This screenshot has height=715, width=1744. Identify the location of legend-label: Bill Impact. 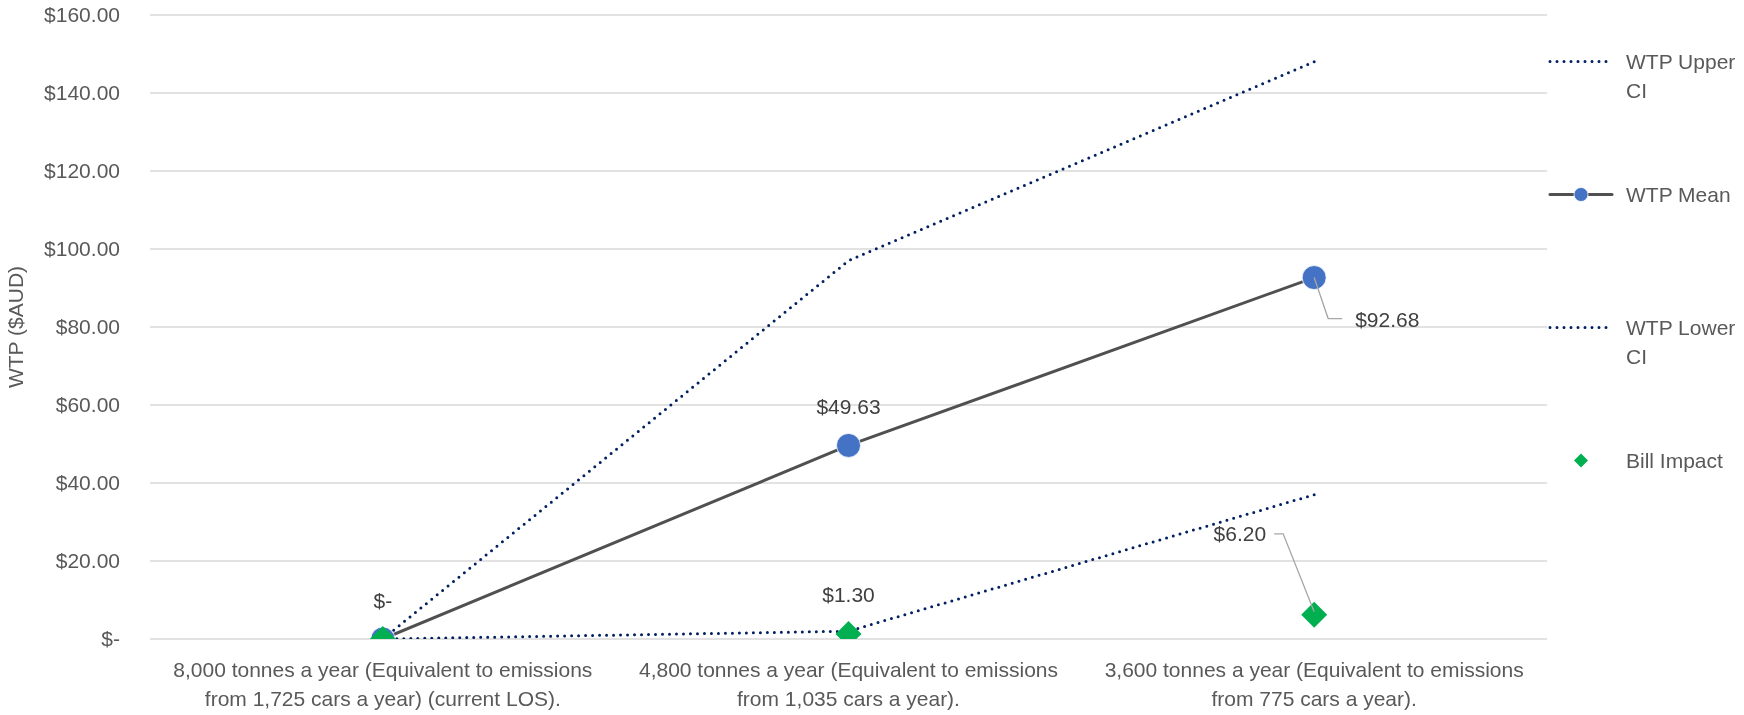
(1675, 461).